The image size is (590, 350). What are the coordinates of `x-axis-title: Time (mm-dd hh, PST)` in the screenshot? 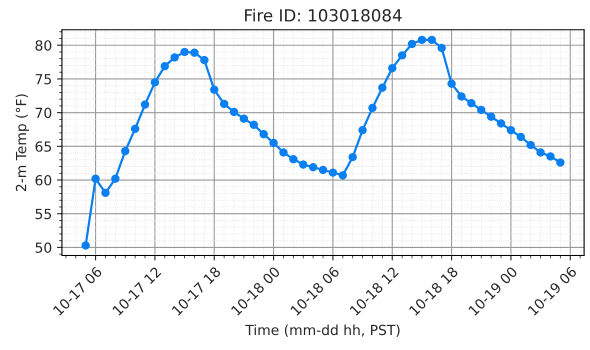 It's located at (322, 330).